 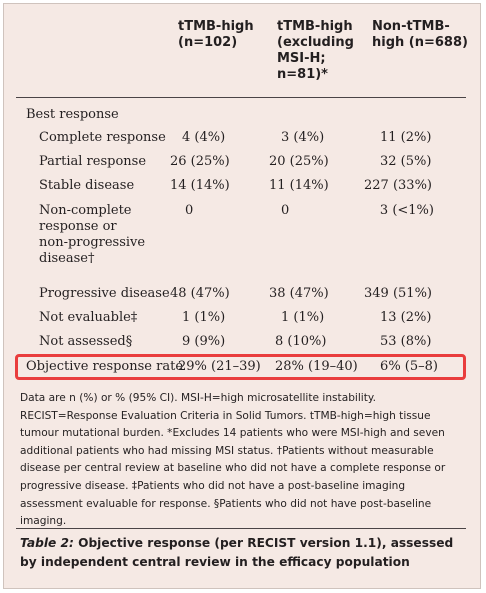 What do you see at coordinates (406, 210) in the screenshot?
I see `table-cell: 3 (<1%)` at bounding box center [406, 210].